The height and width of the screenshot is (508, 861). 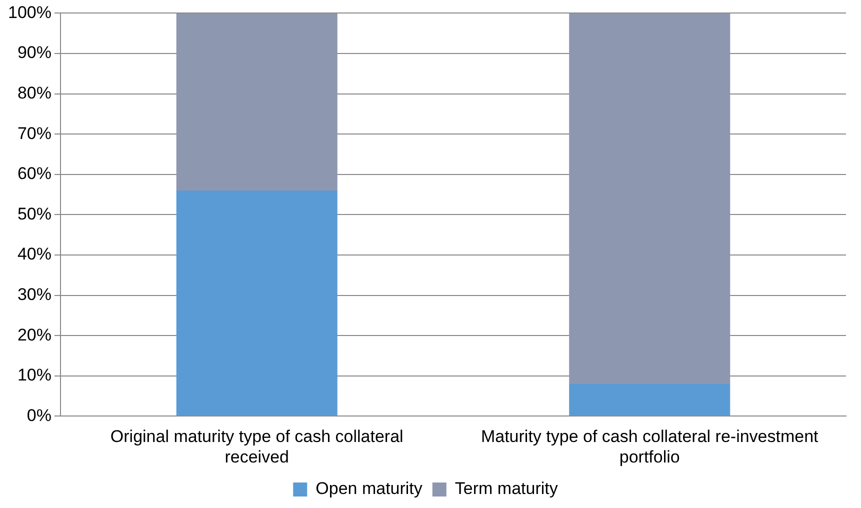 What do you see at coordinates (506, 488) in the screenshot?
I see `legend-label: Term maturity` at bounding box center [506, 488].